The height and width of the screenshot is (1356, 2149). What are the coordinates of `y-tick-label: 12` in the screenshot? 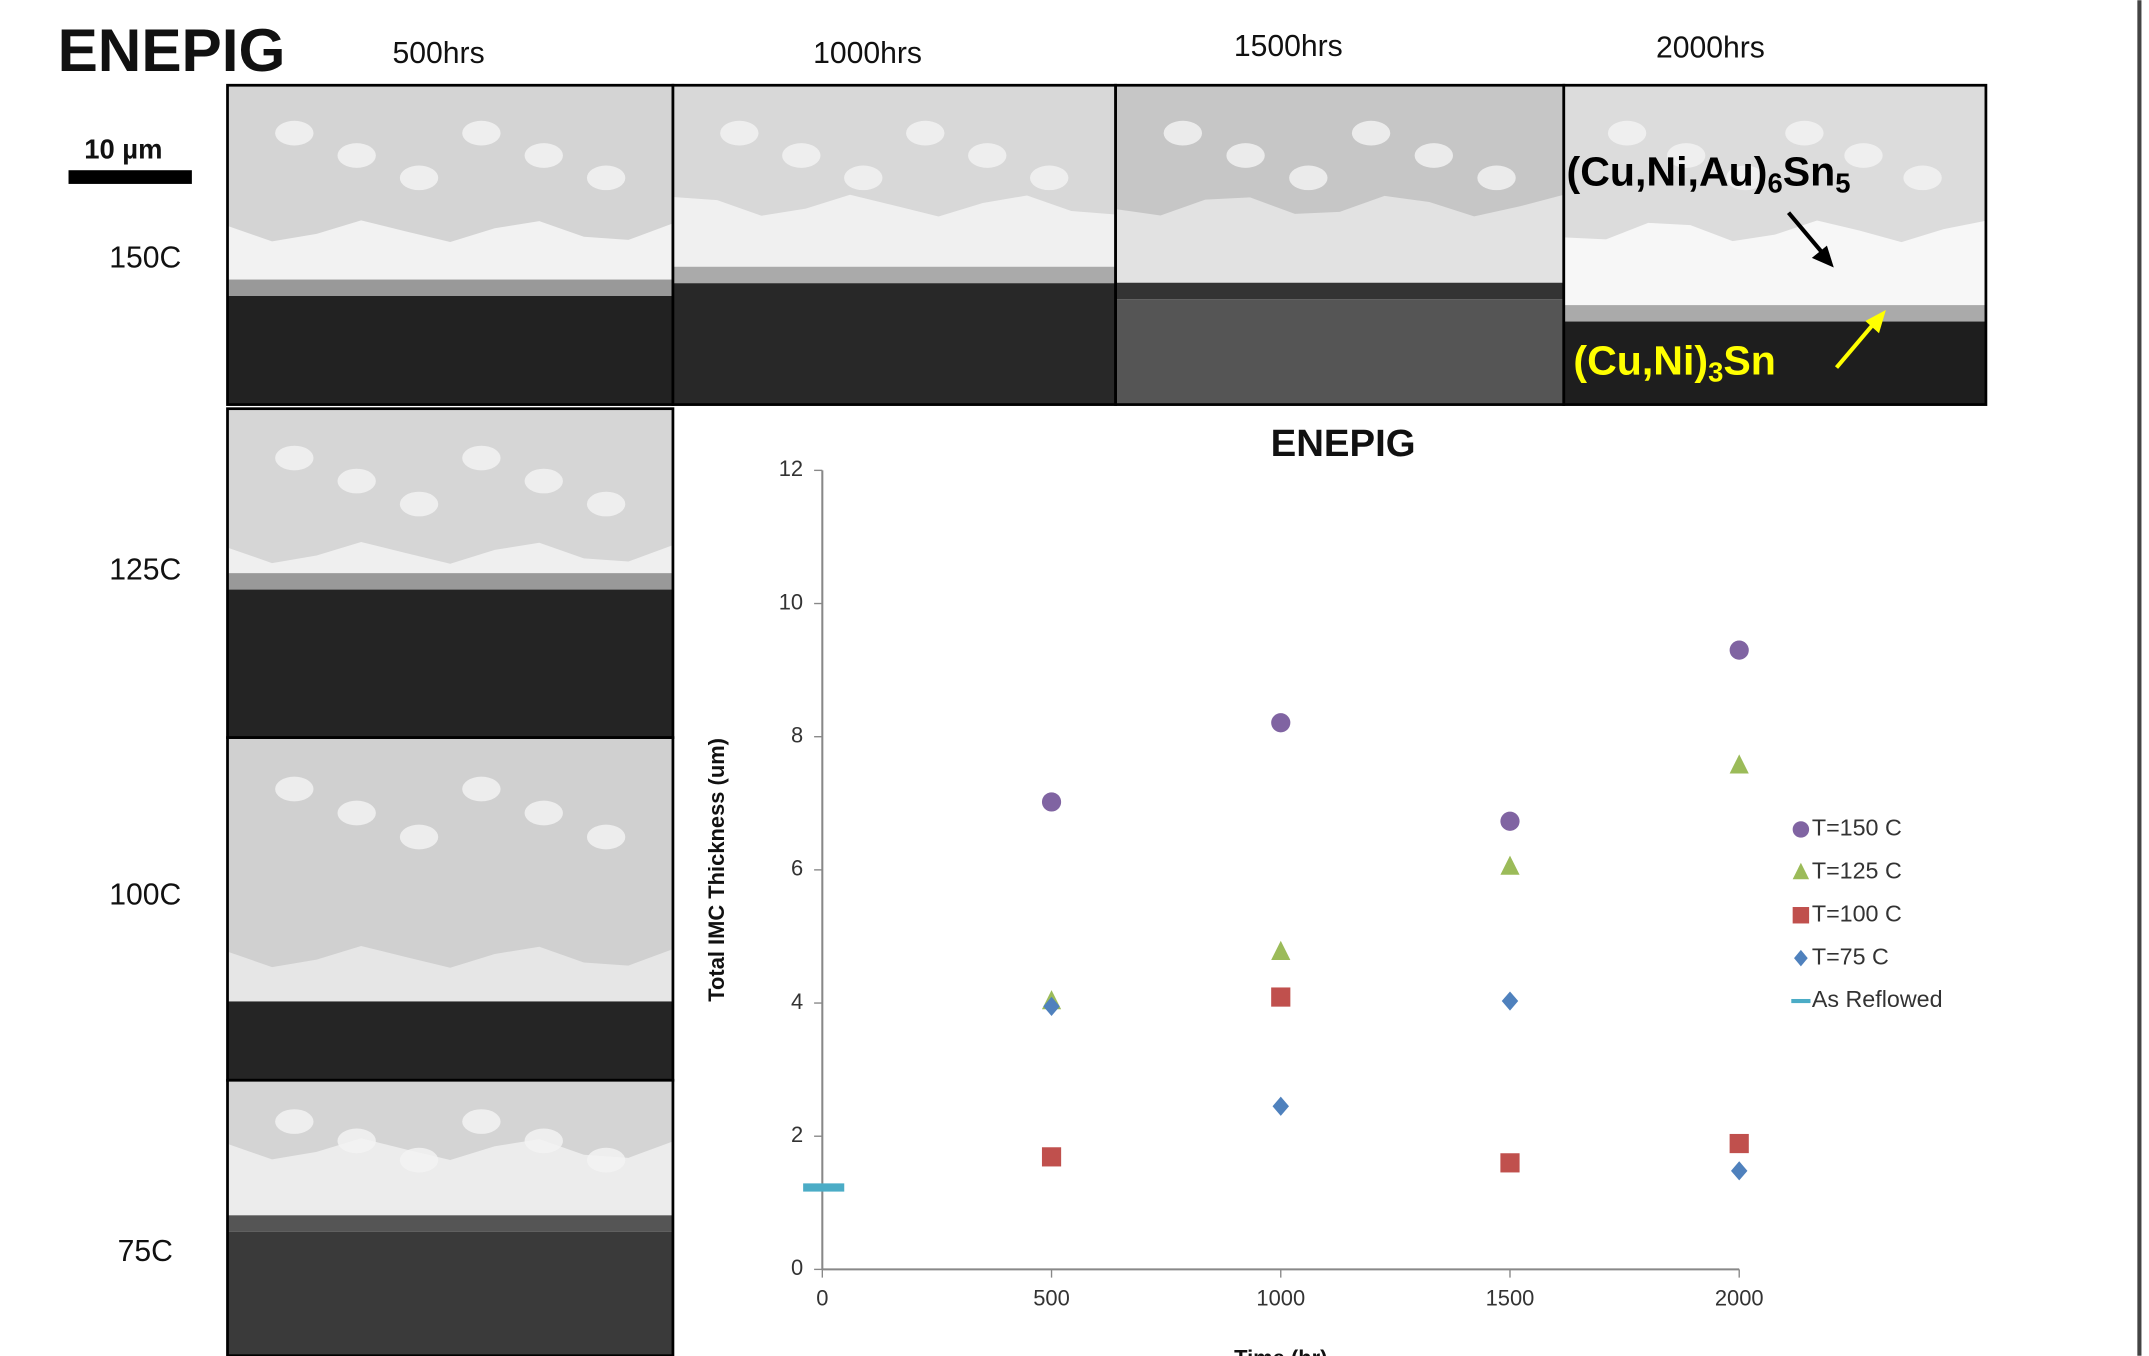 It's located at (791, 468).